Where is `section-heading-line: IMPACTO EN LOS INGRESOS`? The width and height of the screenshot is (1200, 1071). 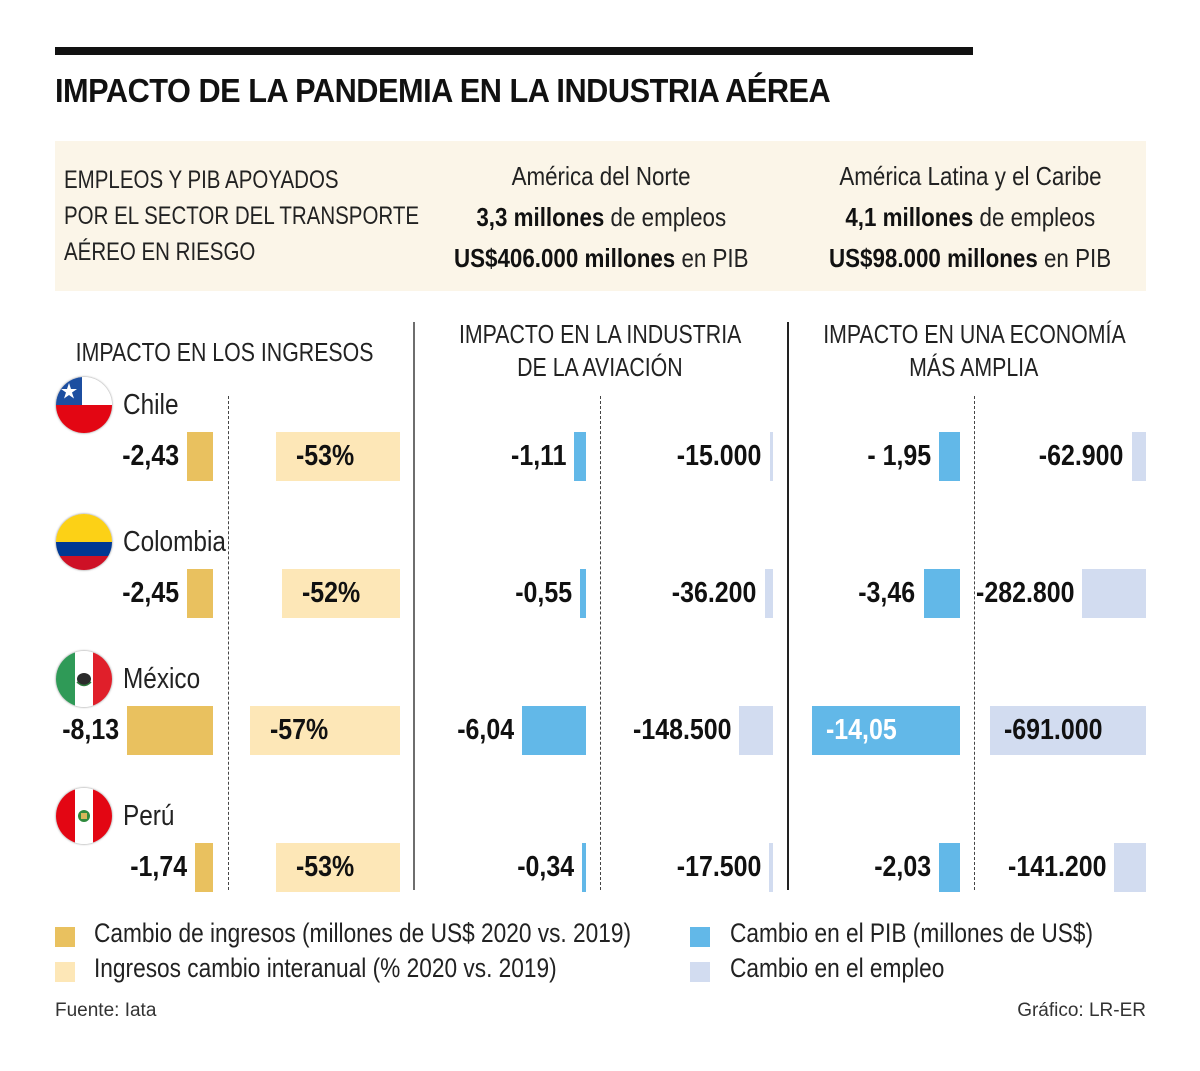
section-heading-line: IMPACTO EN LOS INGRESOS is located at coordinates (225, 352).